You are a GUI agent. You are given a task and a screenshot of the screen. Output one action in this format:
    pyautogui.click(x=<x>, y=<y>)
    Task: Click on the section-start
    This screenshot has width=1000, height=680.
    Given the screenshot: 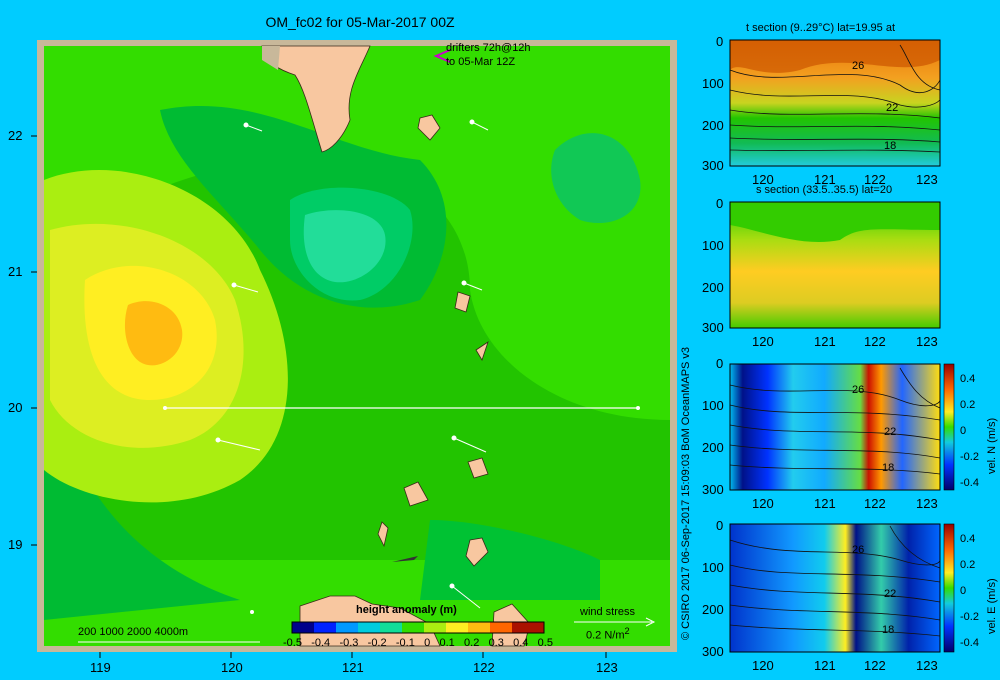 What is the action you would take?
    pyautogui.click(x=165, y=408)
    